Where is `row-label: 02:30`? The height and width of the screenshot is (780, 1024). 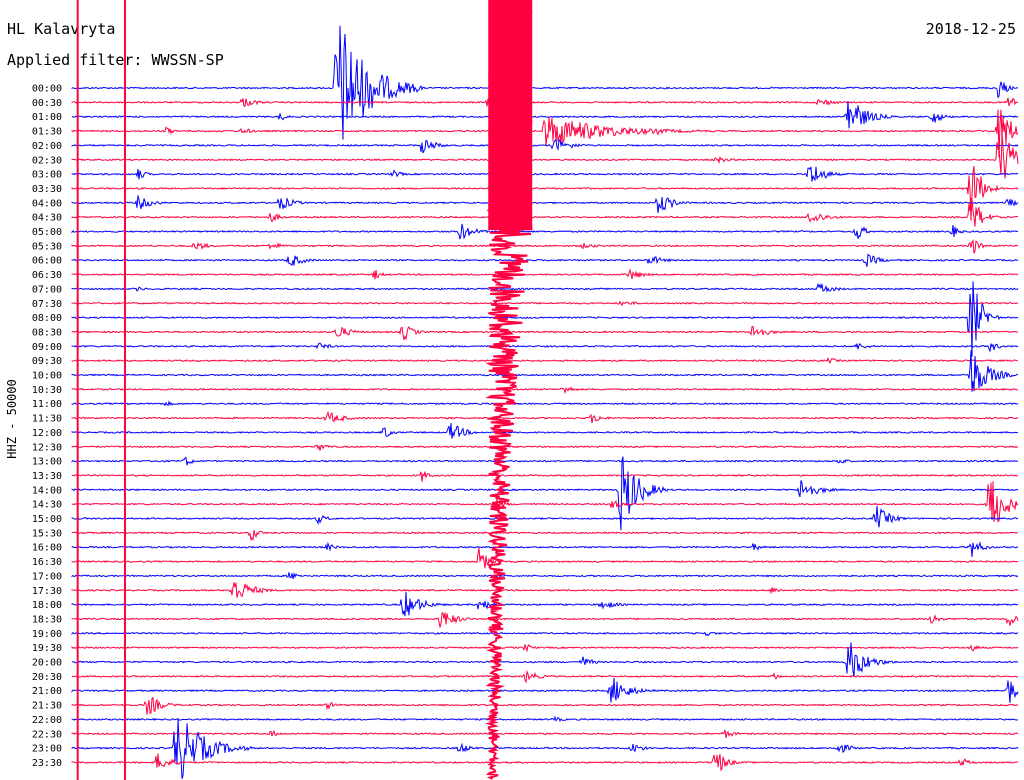 row-label: 02:30 is located at coordinates (47, 160).